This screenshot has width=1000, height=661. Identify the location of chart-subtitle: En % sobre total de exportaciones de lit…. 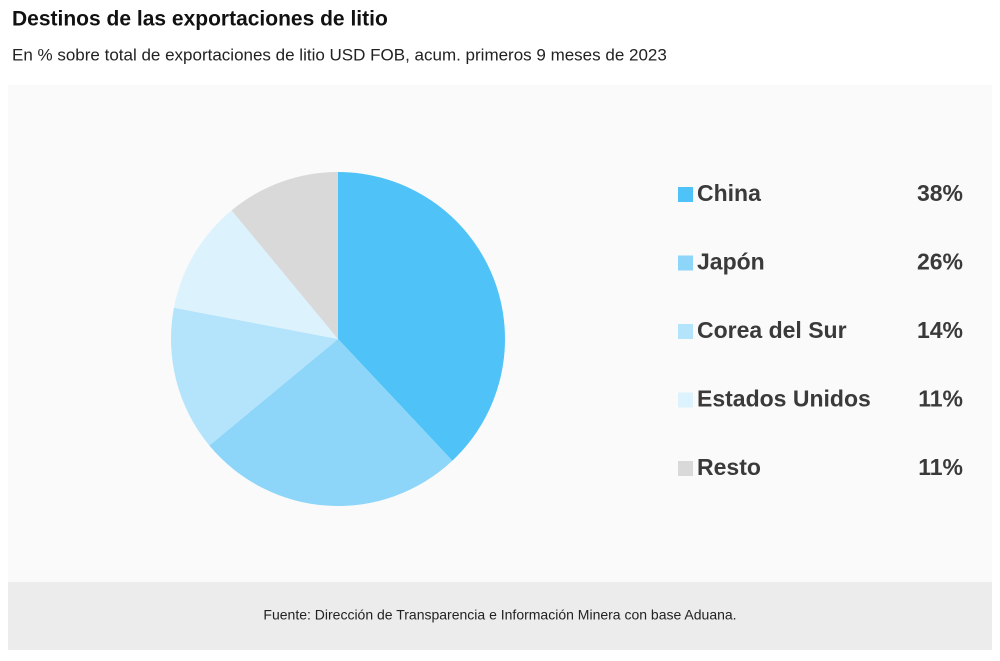
(339, 54).